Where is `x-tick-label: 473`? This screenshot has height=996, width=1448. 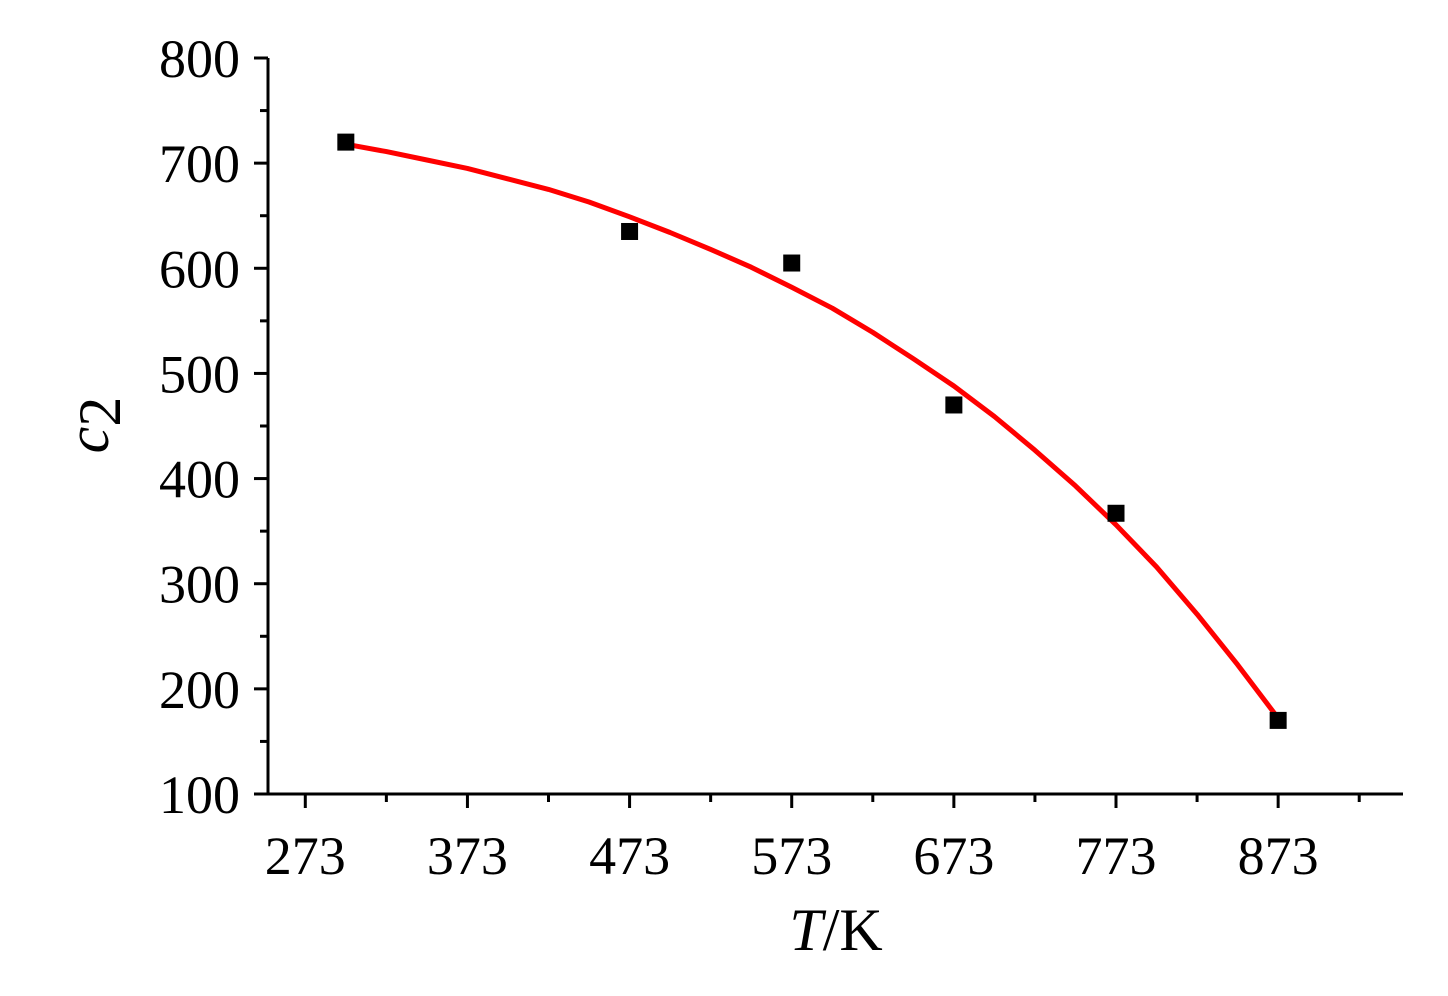
x-tick-label: 473 is located at coordinates (629, 856).